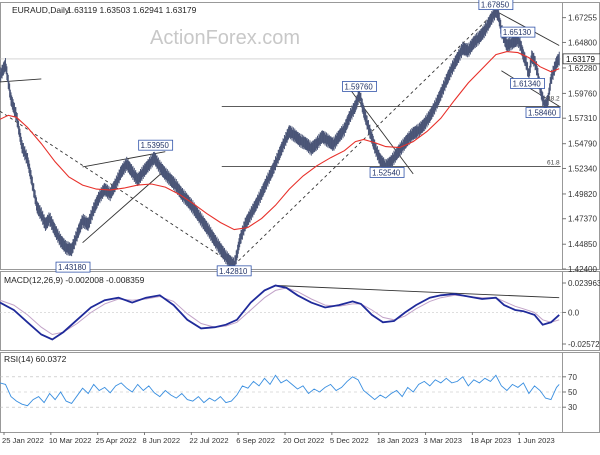 The height and width of the screenshot is (455, 600). I want to click on swing-label: 1.67850, so click(495, 5).